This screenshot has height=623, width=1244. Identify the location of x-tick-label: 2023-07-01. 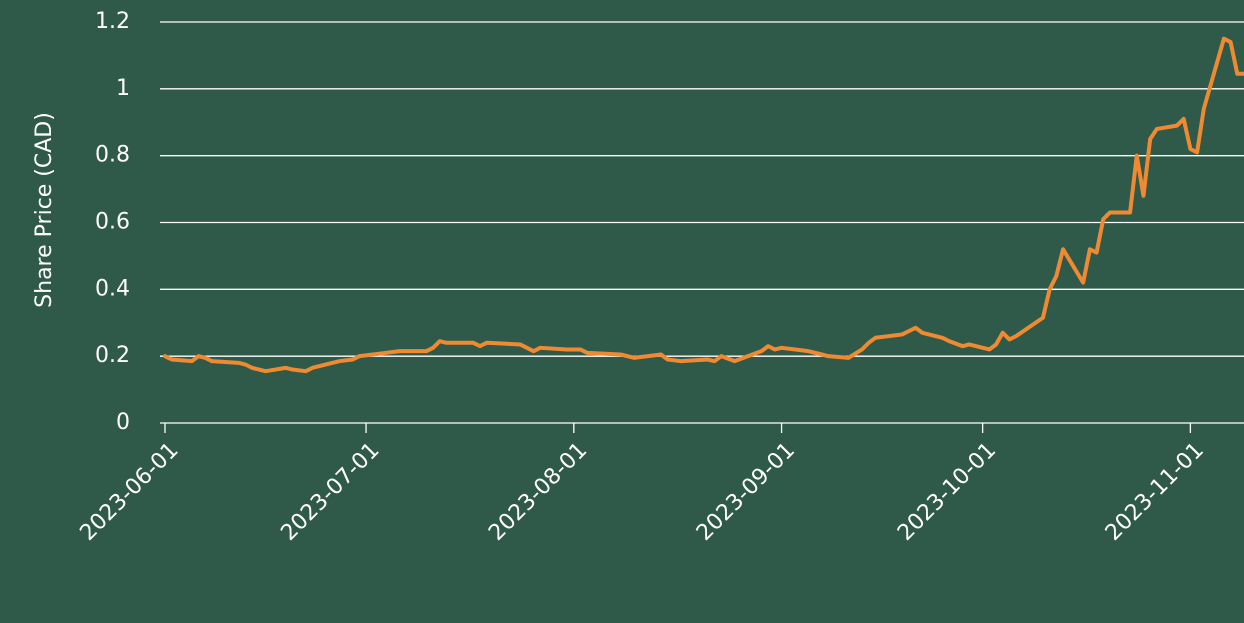
(330, 492).